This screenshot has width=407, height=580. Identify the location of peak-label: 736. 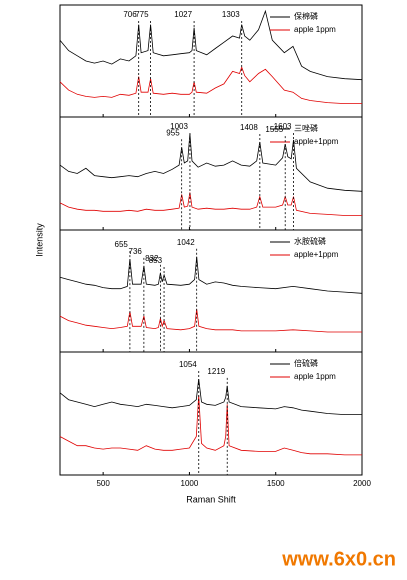
(136, 251).